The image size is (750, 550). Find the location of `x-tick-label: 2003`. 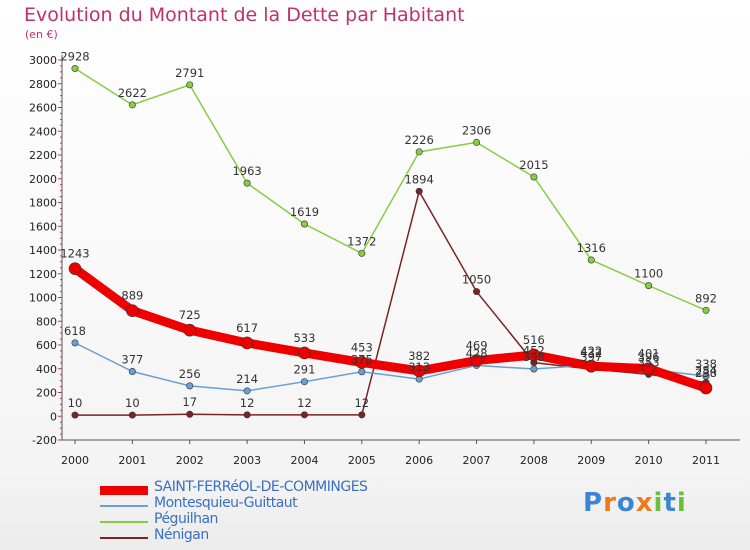

x-tick-label: 2003 is located at coordinates (247, 460).